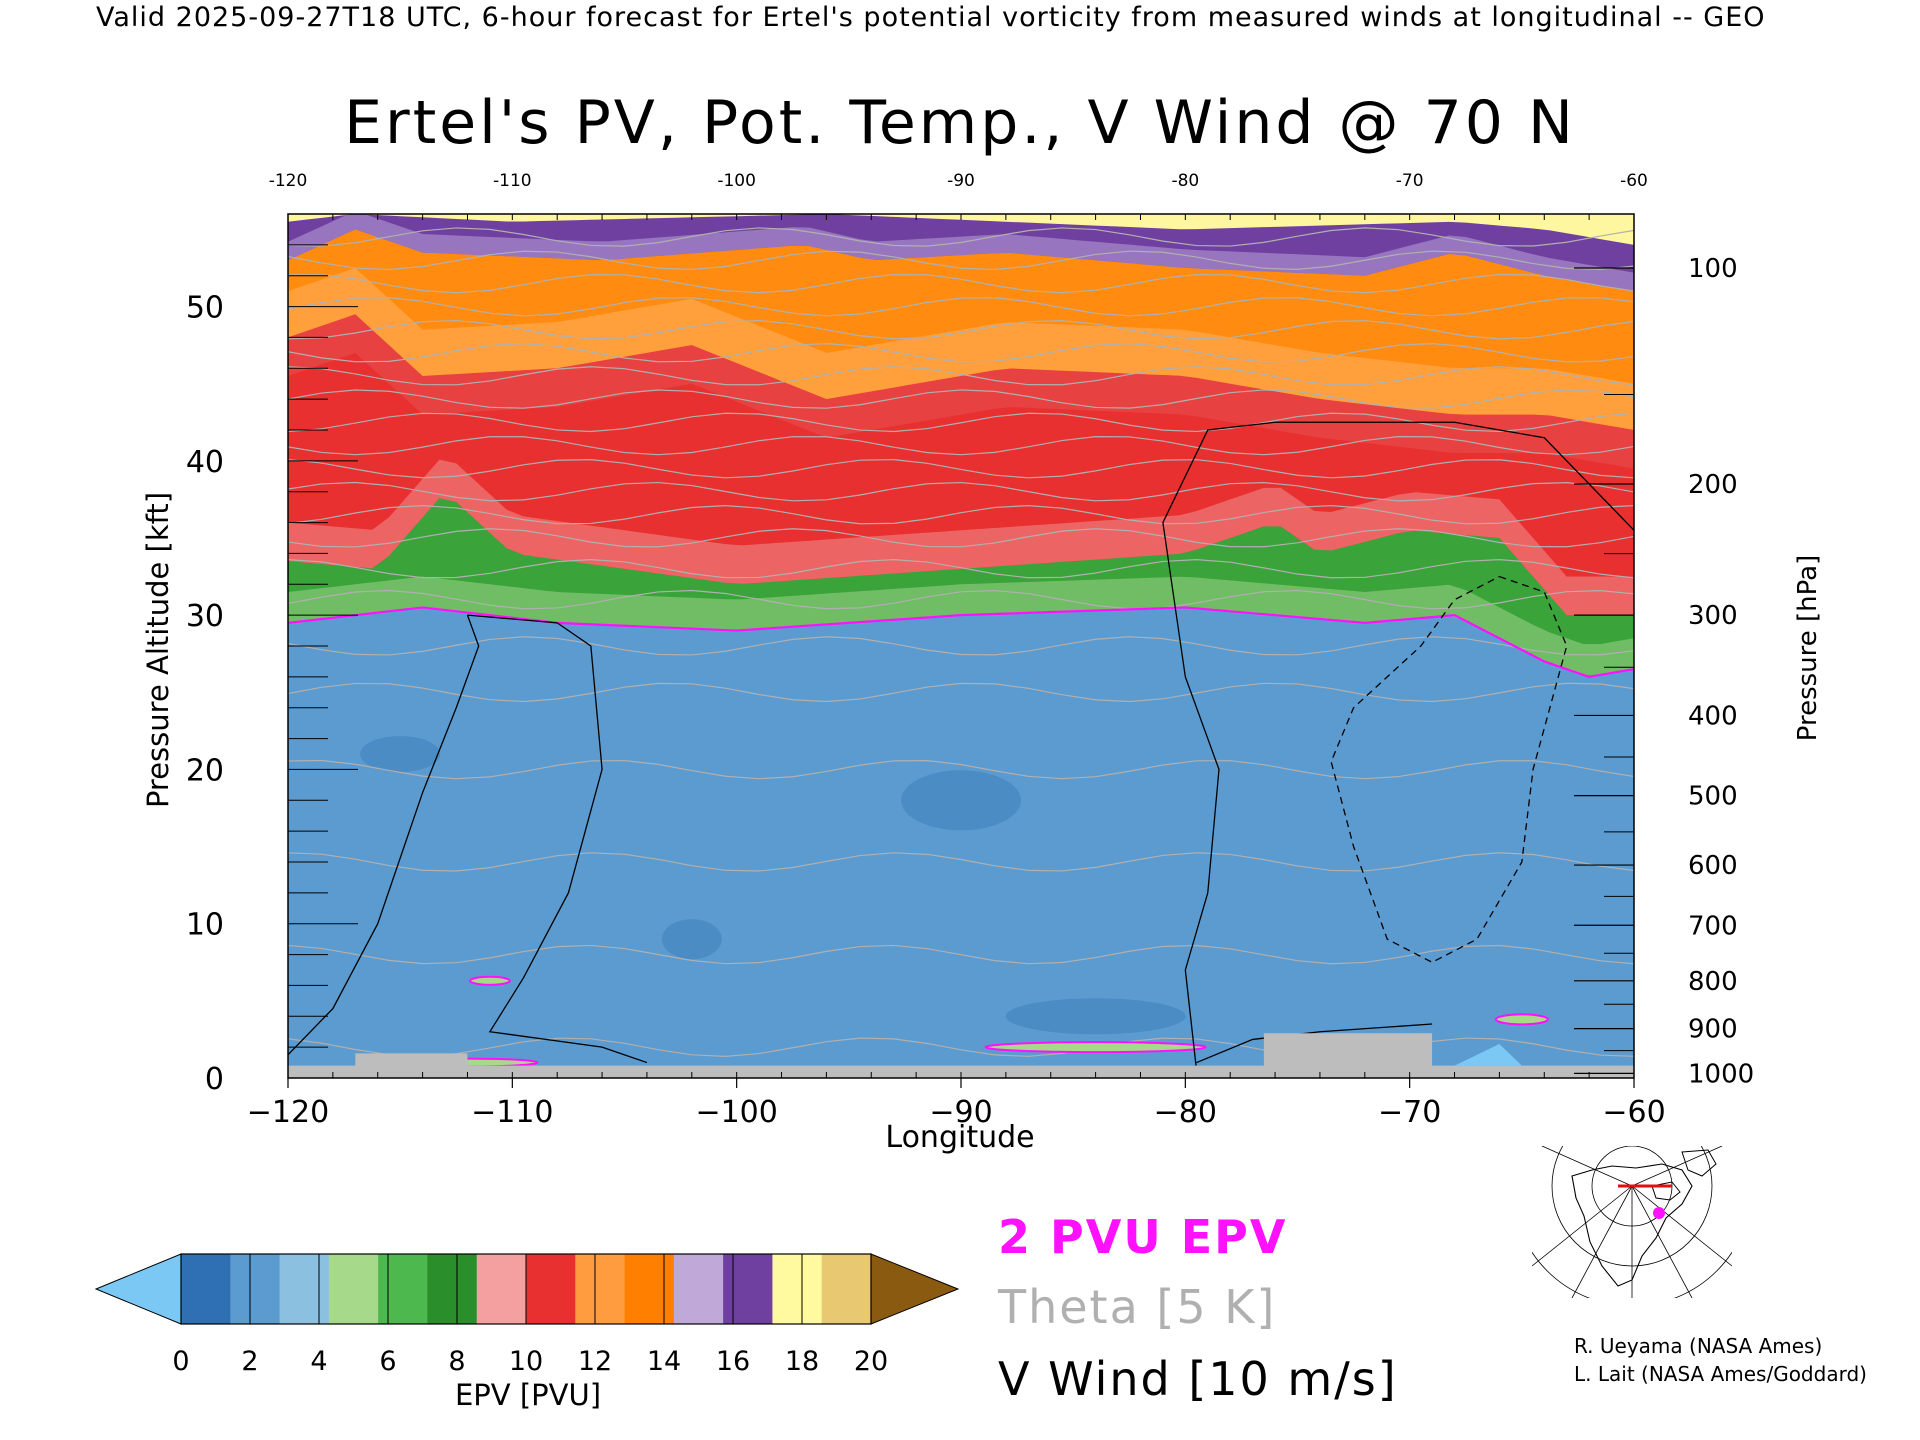 The width and height of the screenshot is (1920, 1440). What do you see at coordinates (595, 1361) in the screenshot?
I see `colorbar-tick-label: 12` at bounding box center [595, 1361].